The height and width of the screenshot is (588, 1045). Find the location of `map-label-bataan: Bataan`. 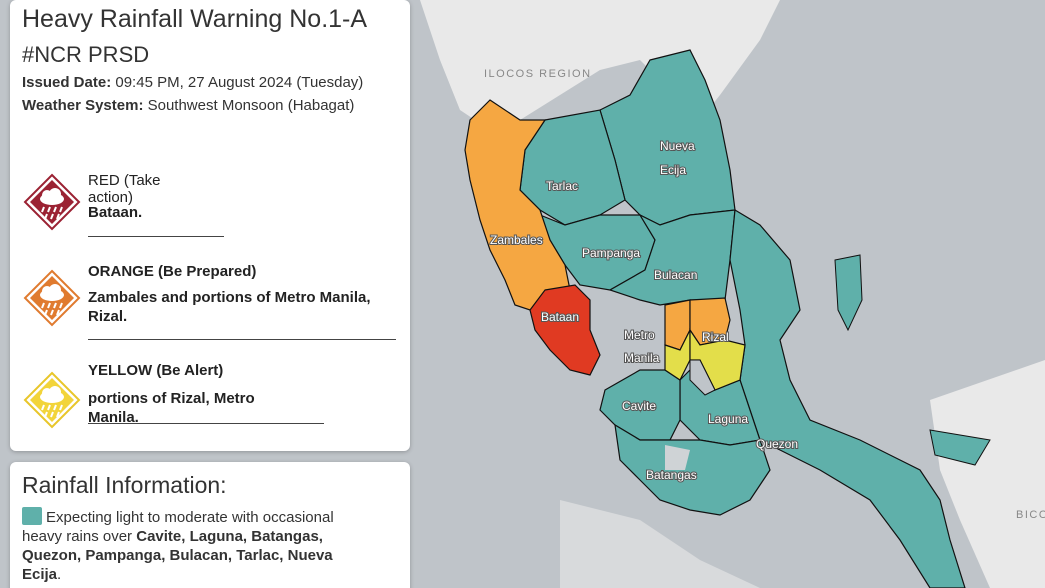

map-label-bataan: Bataan is located at coordinates (560, 317).